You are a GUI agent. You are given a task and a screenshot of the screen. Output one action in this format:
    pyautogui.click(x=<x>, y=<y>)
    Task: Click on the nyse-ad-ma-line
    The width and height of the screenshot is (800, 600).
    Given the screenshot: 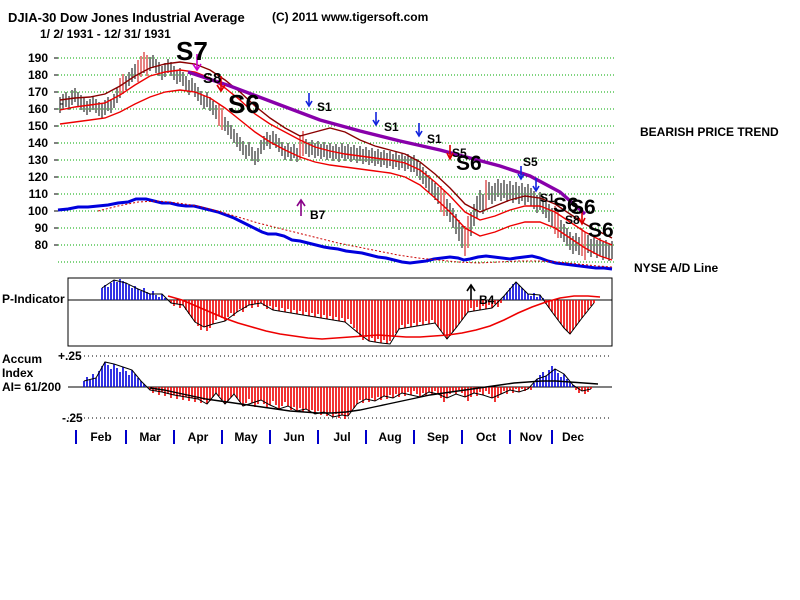 What is the action you would take?
    pyautogui.click(x=355, y=234)
    